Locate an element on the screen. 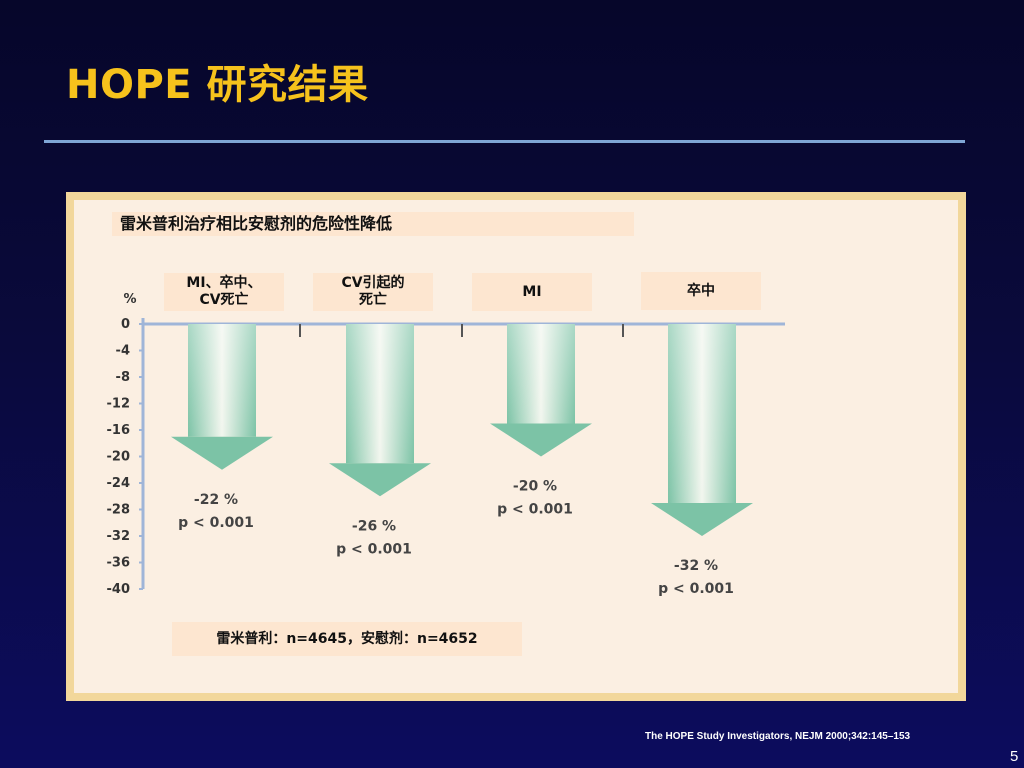  category-label: CV引起的 死亡 is located at coordinates (373, 292).